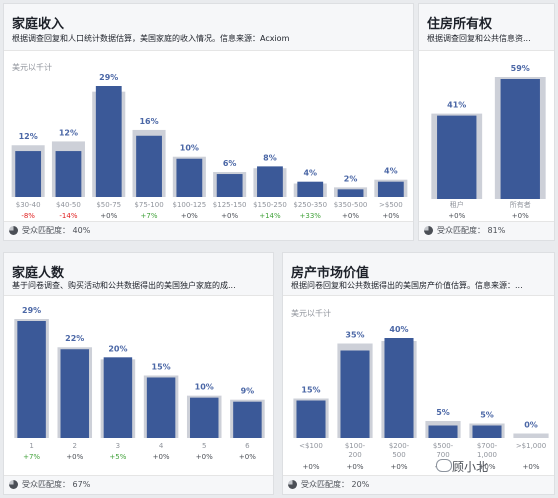 The height and width of the screenshot is (498, 558). What do you see at coordinates (28, 216) in the screenshot?
I see `change-label: -8%` at bounding box center [28, 216].